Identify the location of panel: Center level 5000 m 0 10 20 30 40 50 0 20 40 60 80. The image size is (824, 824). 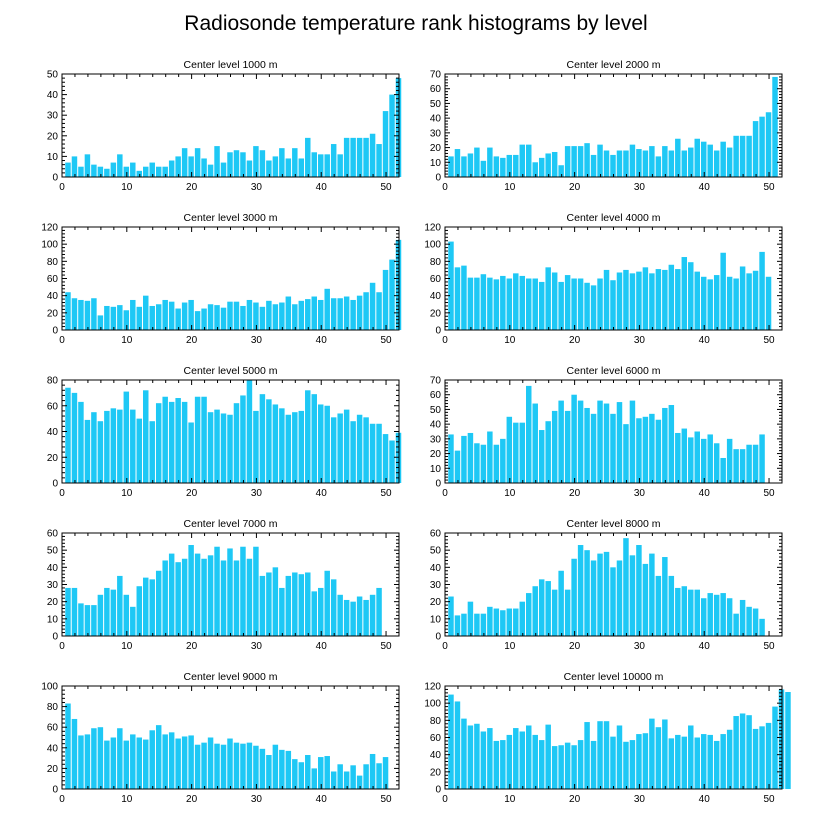
(224, 432).